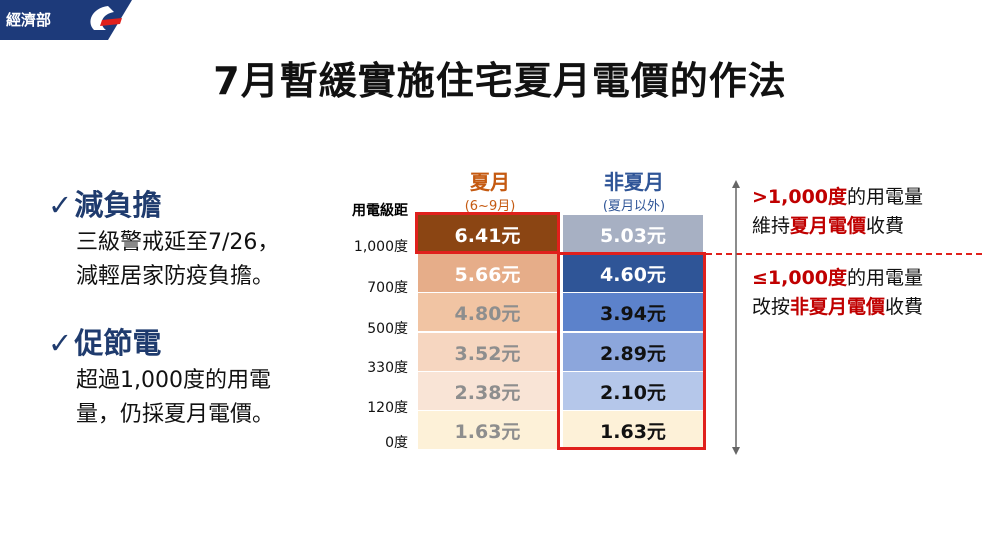 Image resolution: width=1000 pixels, height=535 pixels. Describe the element at coordinates (633, 430) in the screenshot. I see `nonsummer-price-cell: 1.63元` at that location.